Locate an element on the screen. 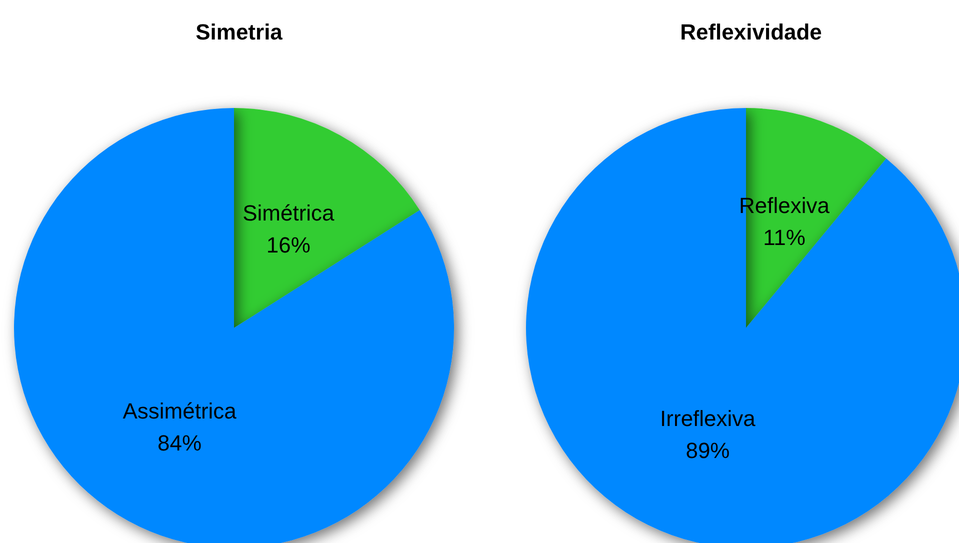 The width and height of the screenshot is (959, 543). slice-label: Simétrica is located at coordinates (289, 213).